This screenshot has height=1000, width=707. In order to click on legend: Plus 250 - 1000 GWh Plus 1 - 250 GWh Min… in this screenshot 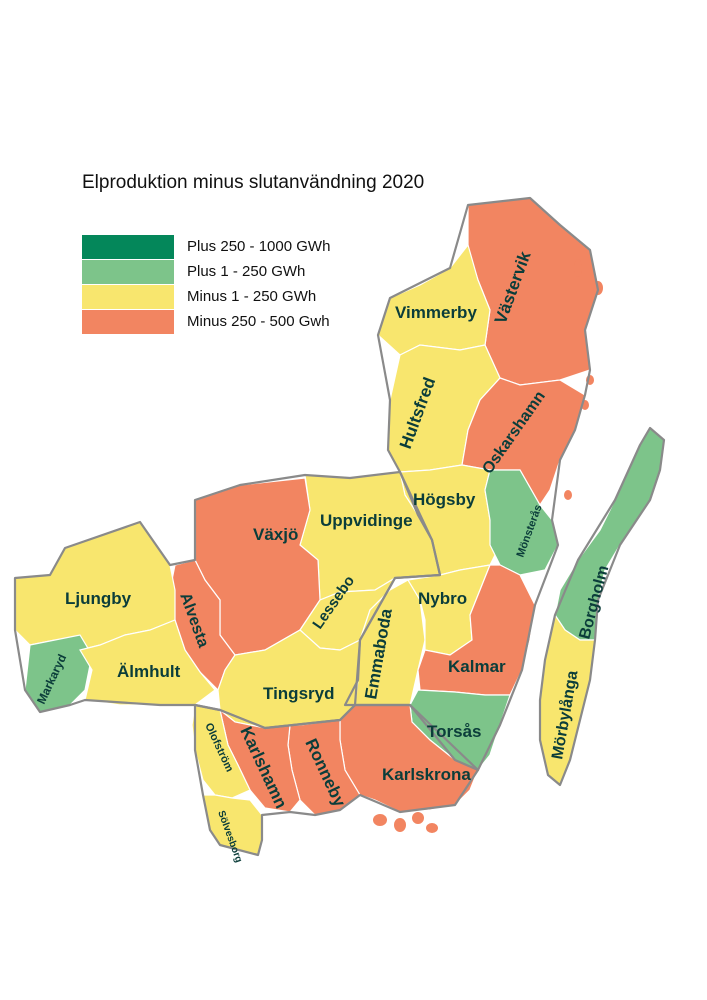, I will do `click(206, 284)`.